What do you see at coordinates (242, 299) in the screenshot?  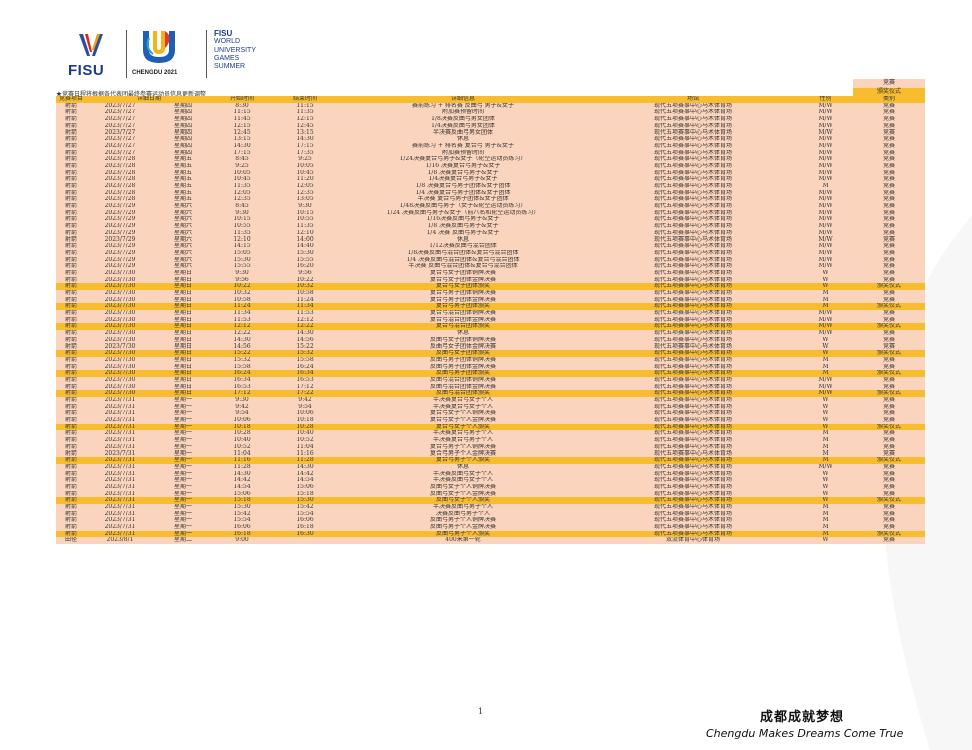 I see `cell-start-time: 10:58` at bounding box center [242, 299].